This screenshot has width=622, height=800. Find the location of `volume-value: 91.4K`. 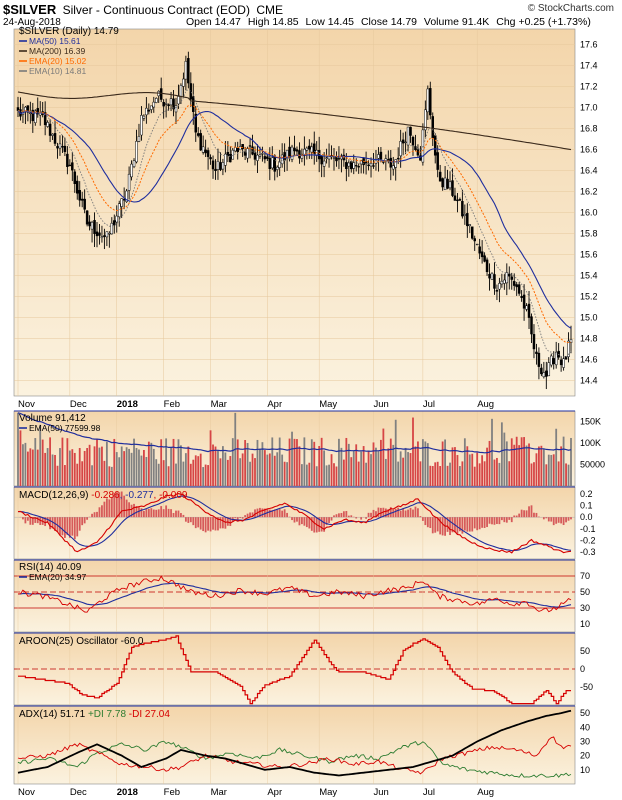

volume-value: 91.4K is located at coordinates (475, 22).